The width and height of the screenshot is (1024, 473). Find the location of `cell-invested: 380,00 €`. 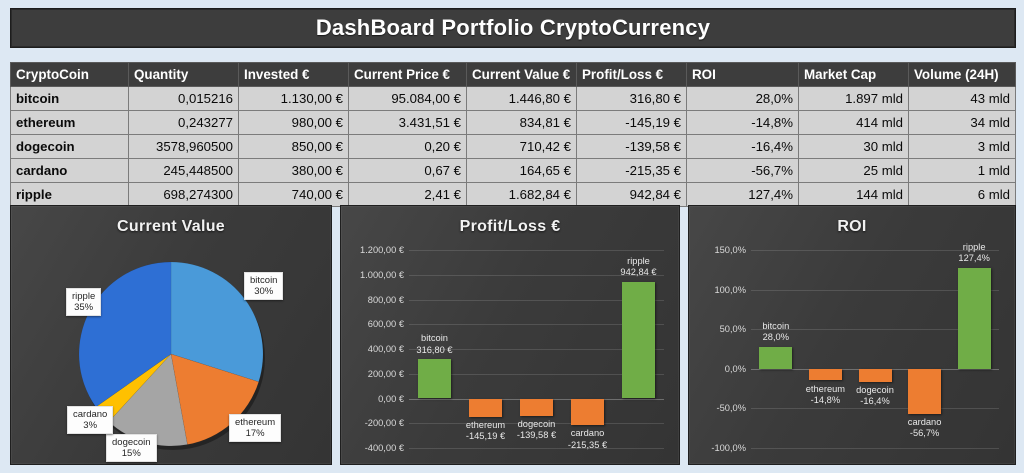

cell-invested: 380,00 € is located at coordinates (293, 170).